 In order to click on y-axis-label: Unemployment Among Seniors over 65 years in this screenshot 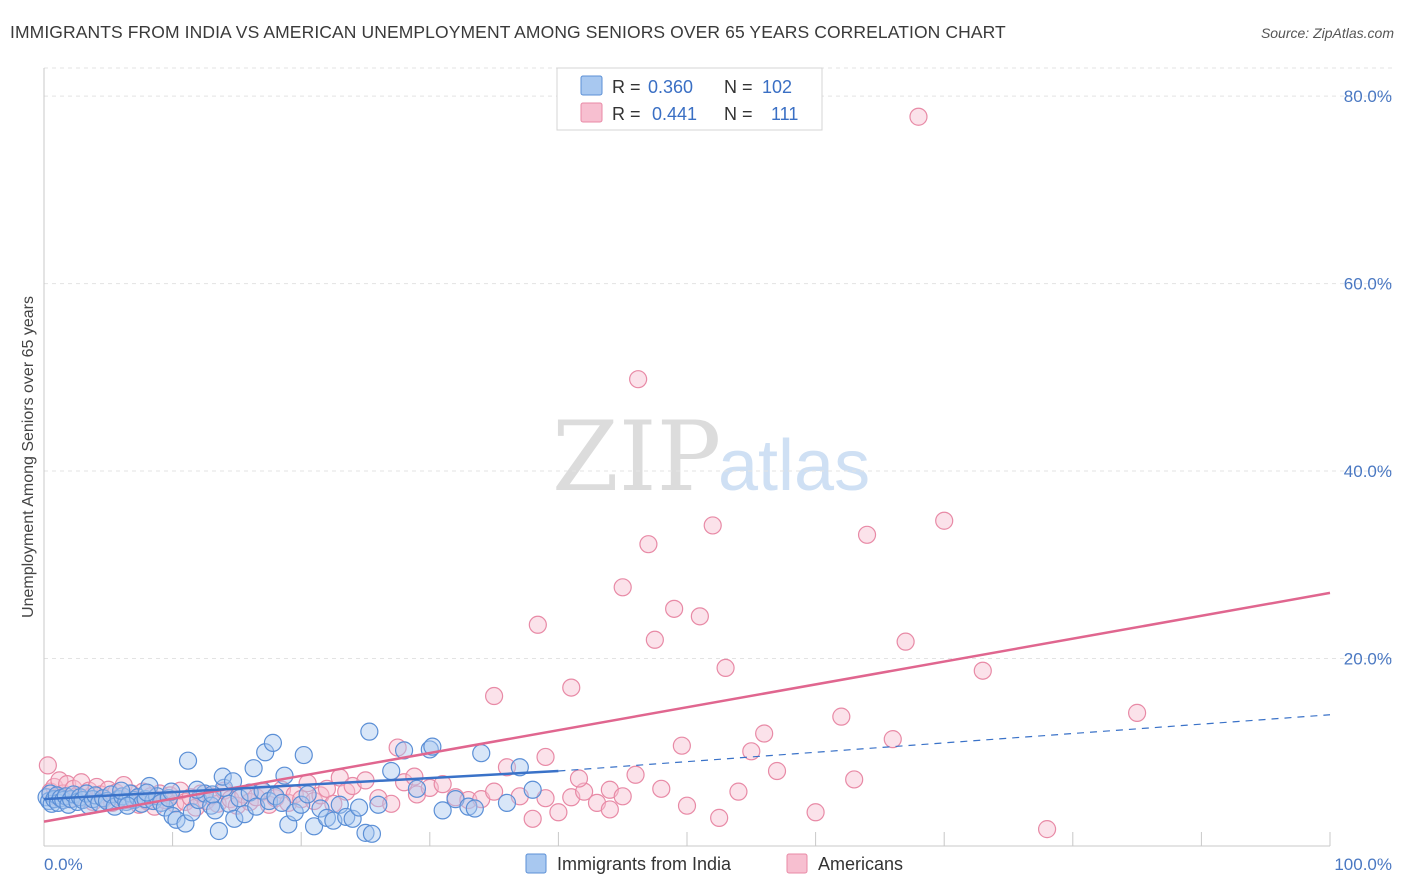, I will do `click(28, 457)`.